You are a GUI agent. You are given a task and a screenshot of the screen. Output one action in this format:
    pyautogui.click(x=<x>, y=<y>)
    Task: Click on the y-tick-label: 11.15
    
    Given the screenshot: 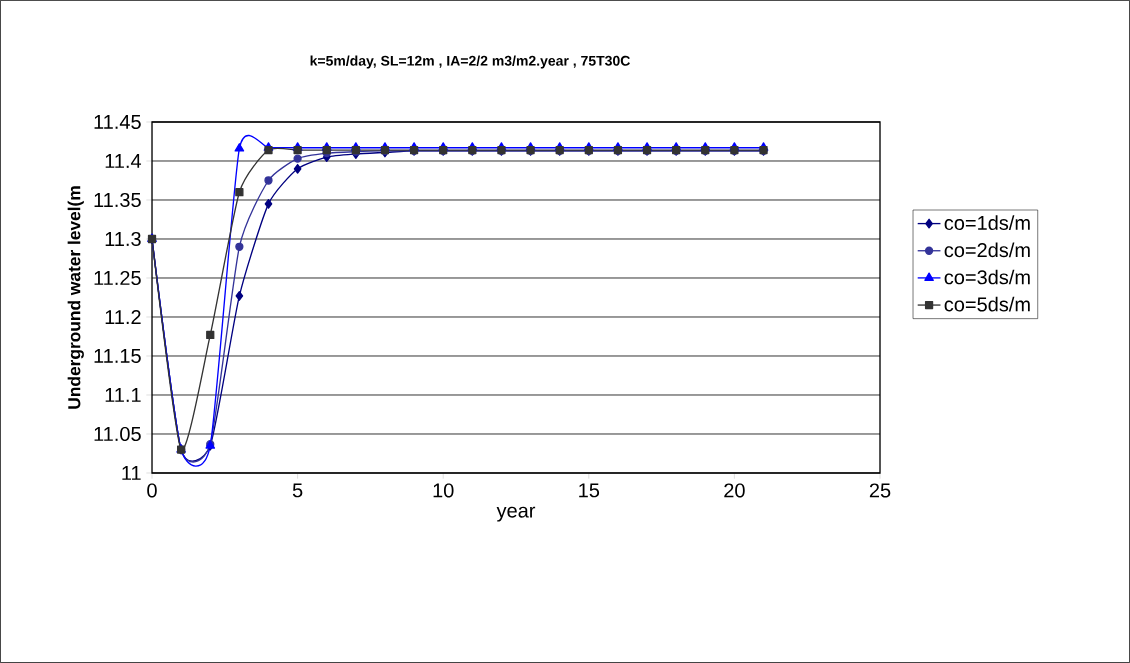 What is the action you would take?
    pyautogui.click(x=117, y=356)
    